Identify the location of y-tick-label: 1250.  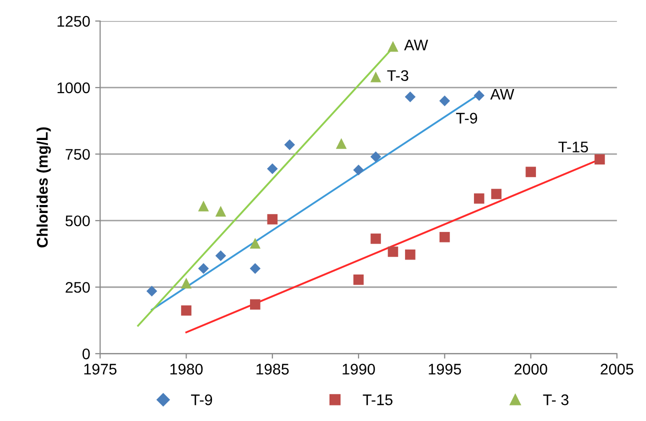
(74, 21).